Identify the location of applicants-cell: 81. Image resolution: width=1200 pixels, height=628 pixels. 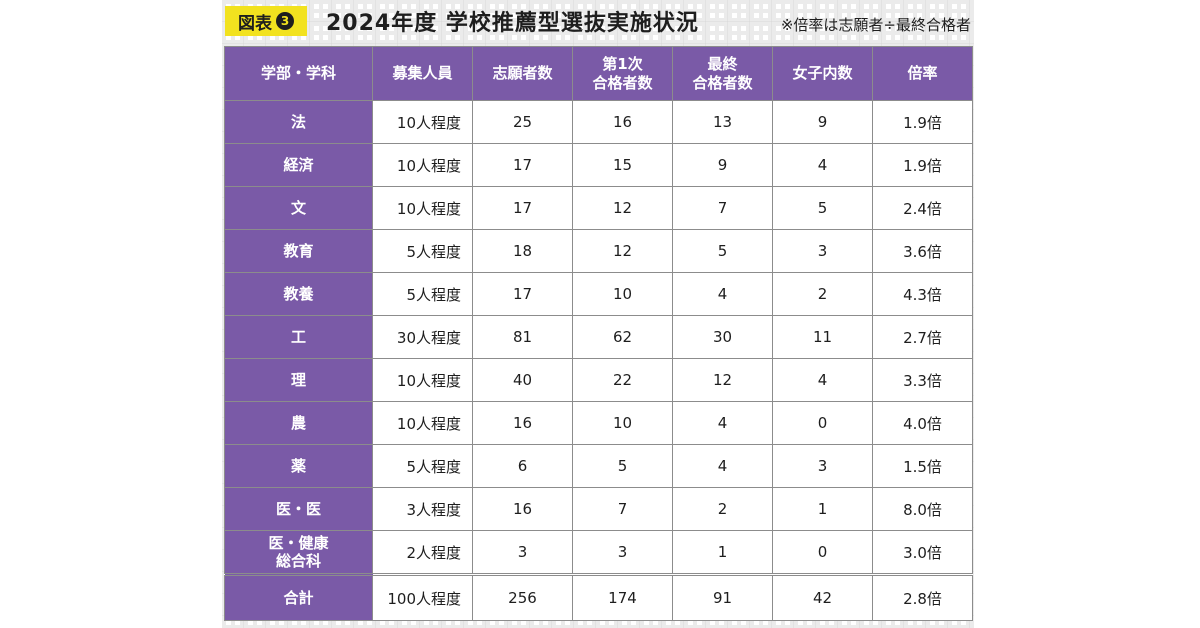
(522, 337).